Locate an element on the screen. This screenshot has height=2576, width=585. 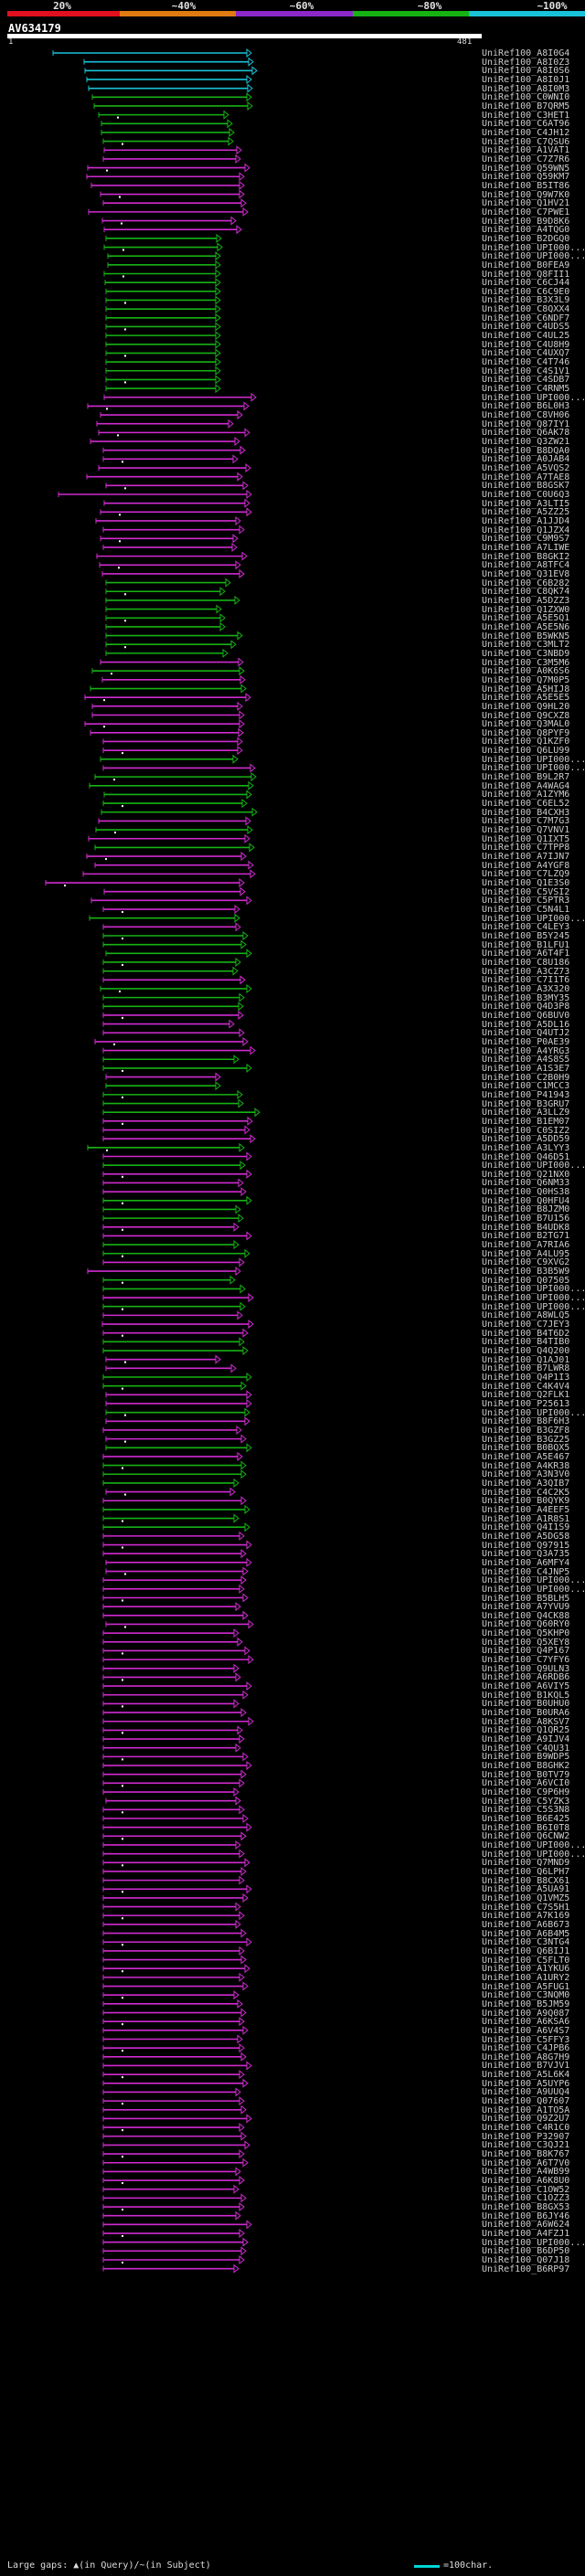
hit-label: UniRef100_B0QYK9 is located at coordinates (526, 1501).